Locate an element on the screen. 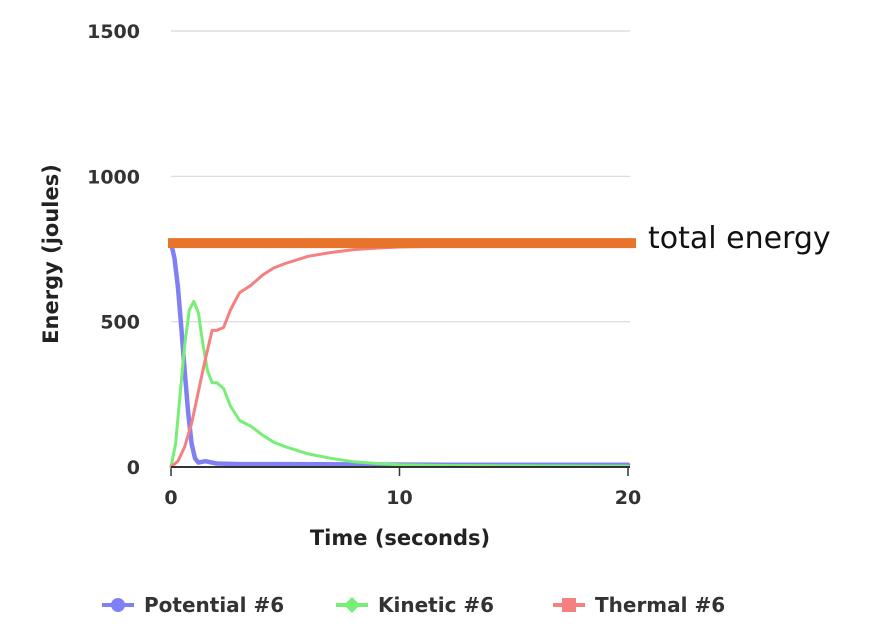  legend: Potential #6 Kinetic #6 Thermal #6 is located at coordinates (413, 605).